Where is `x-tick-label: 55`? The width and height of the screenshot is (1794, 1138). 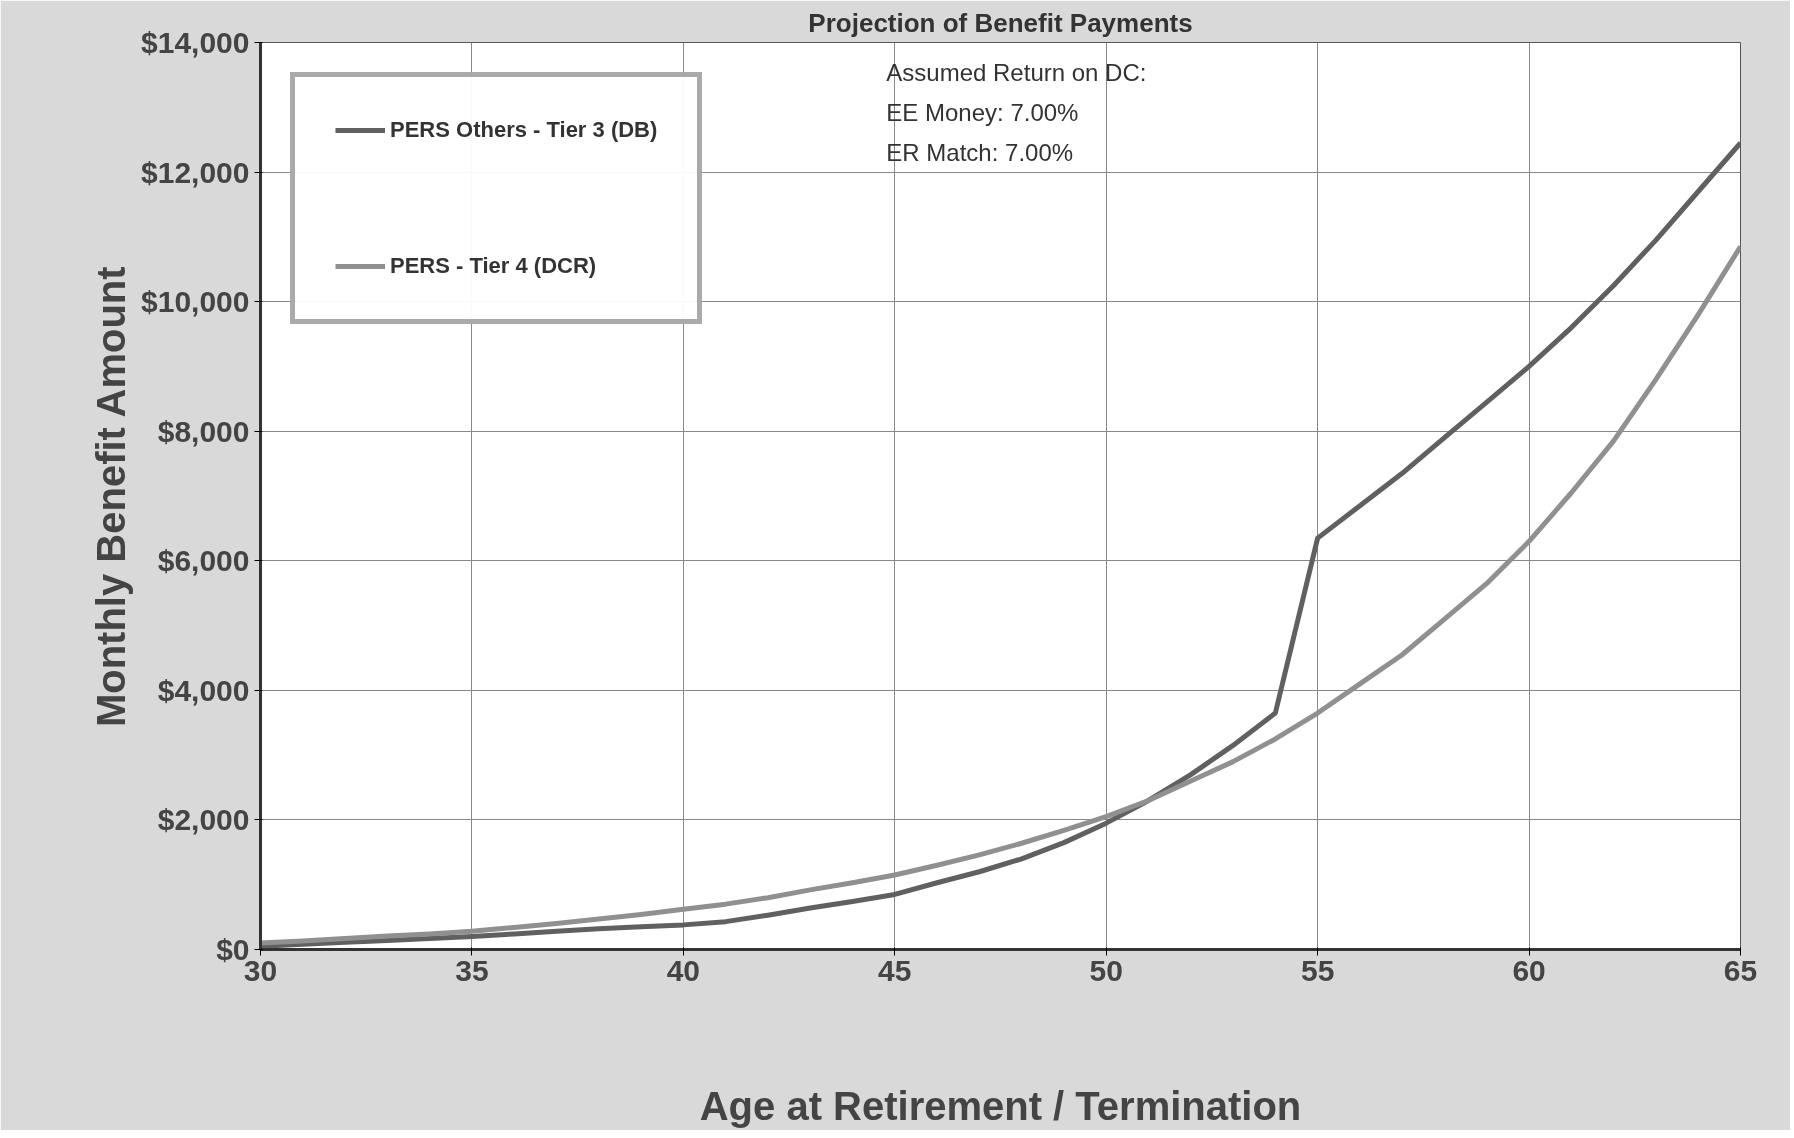 x-tick-label: 55 is located at coordinates (1317, 970).